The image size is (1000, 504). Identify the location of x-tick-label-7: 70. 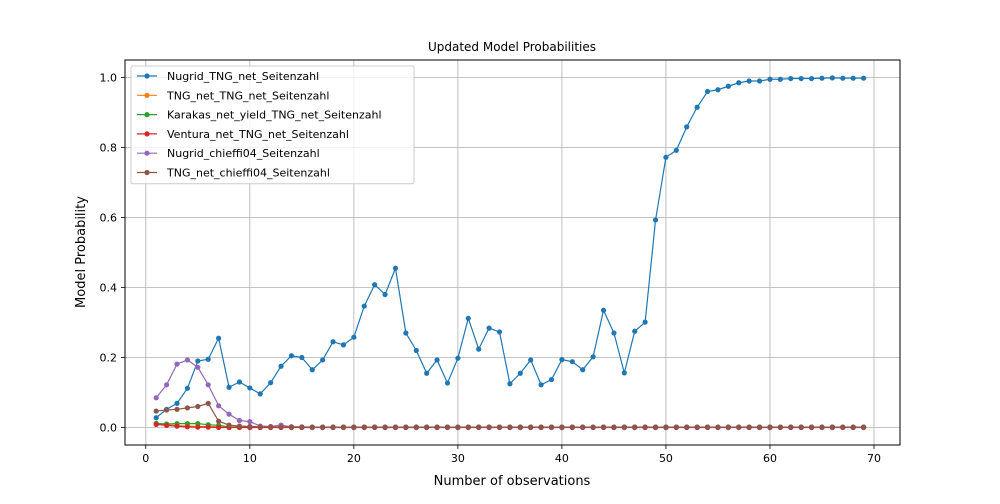
(874, 458).